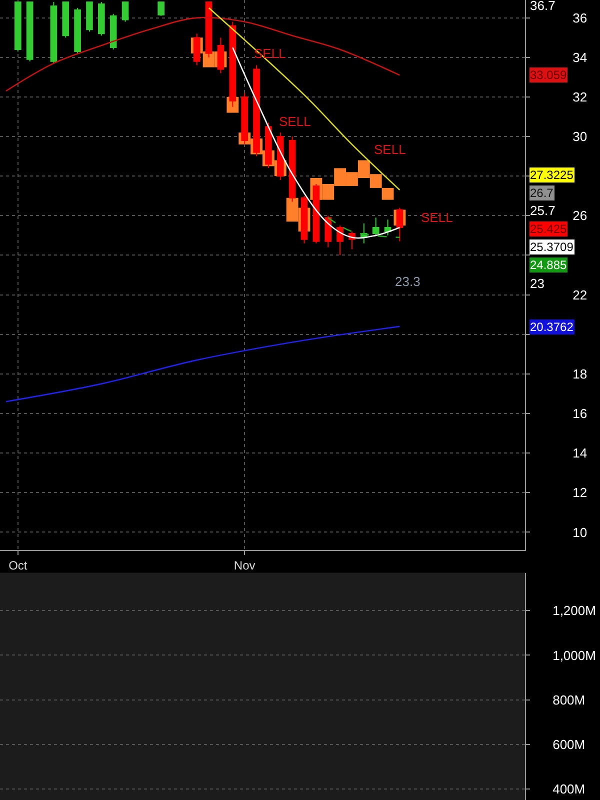 Image resolution: width=600 pixels, height=800 pixels. Describe the element at coordinates (580, 532) in the screenshot. I see `y-tick-label: 10` at that location.